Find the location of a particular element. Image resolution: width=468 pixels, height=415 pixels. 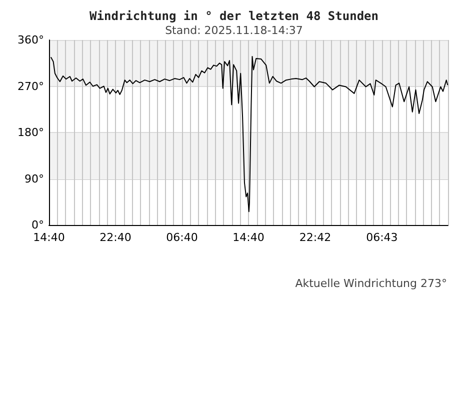

y-tick-label: 360° is located at coordinates (31, 40).